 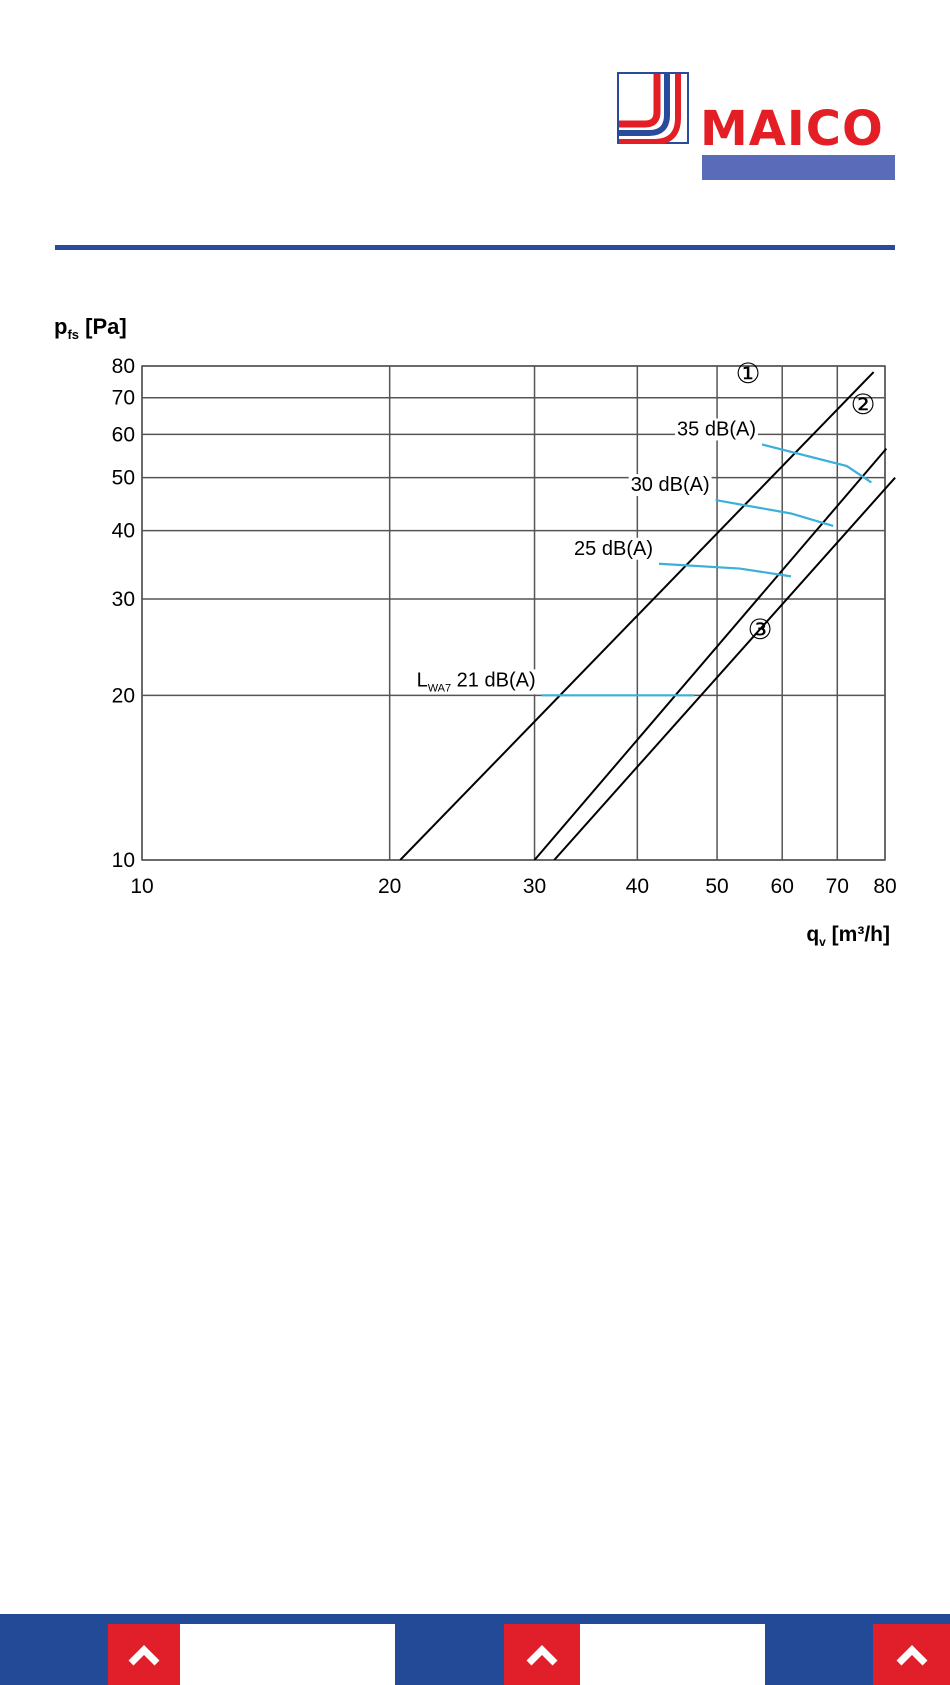 I want to click on y-axis-label: pfs [Pa], so click(x=90, y=328).